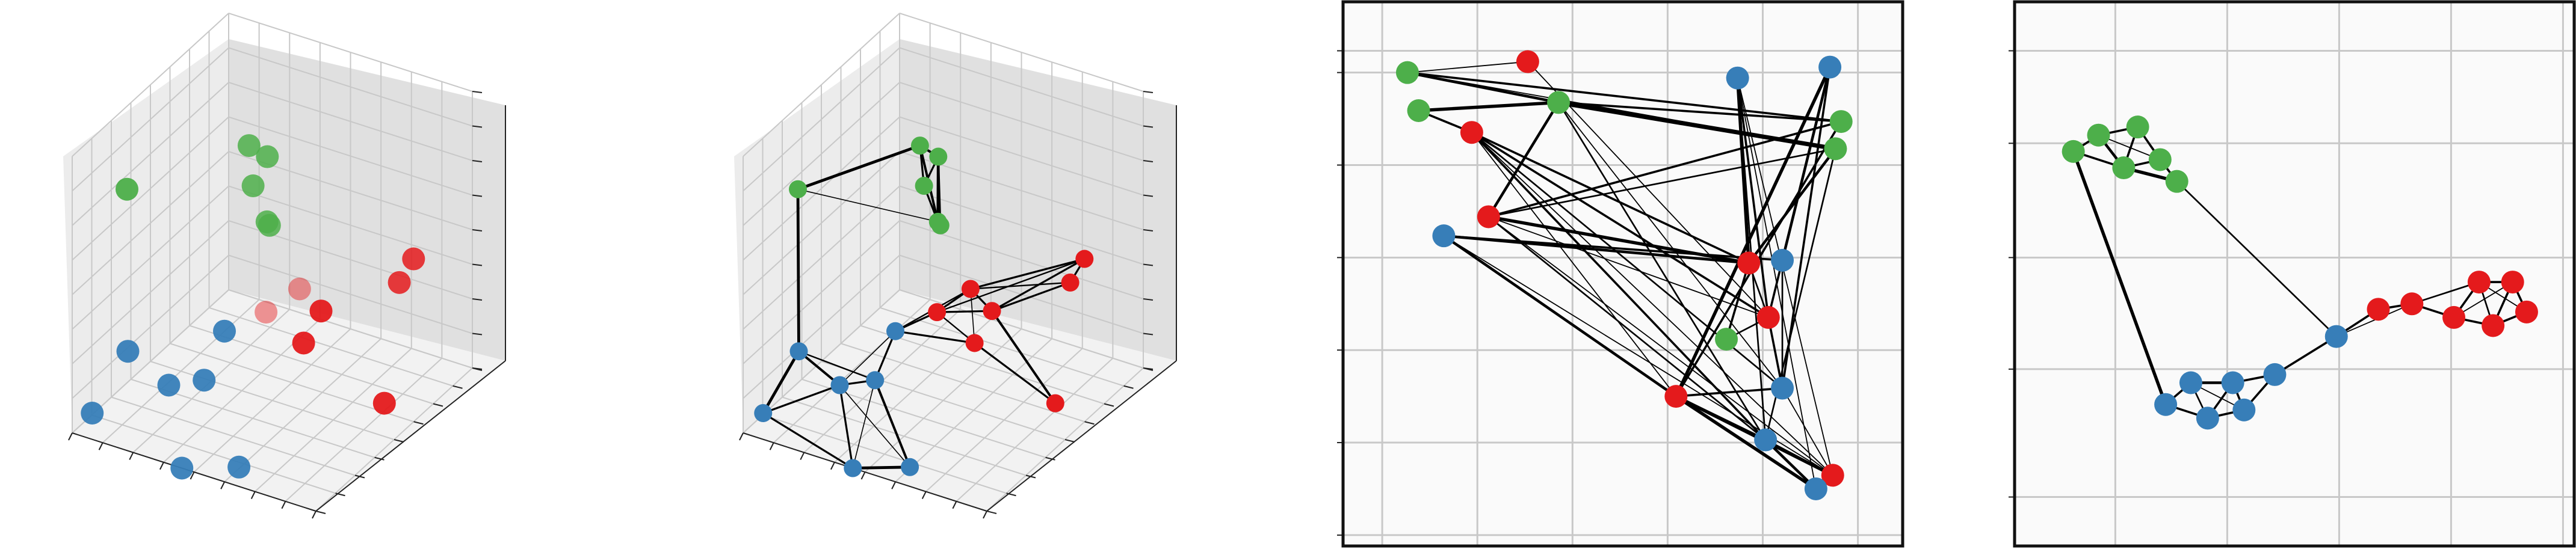 This screenshot has width=2576, height=549. I want to click on p3-node-b4, so click(2190, 382).